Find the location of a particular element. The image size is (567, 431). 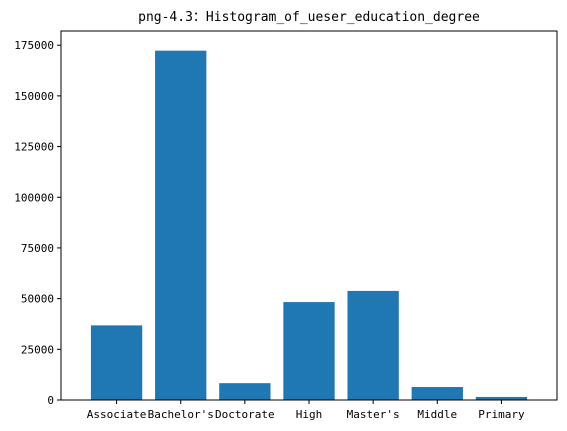

bar-primary is located at coordinates (501, 398).